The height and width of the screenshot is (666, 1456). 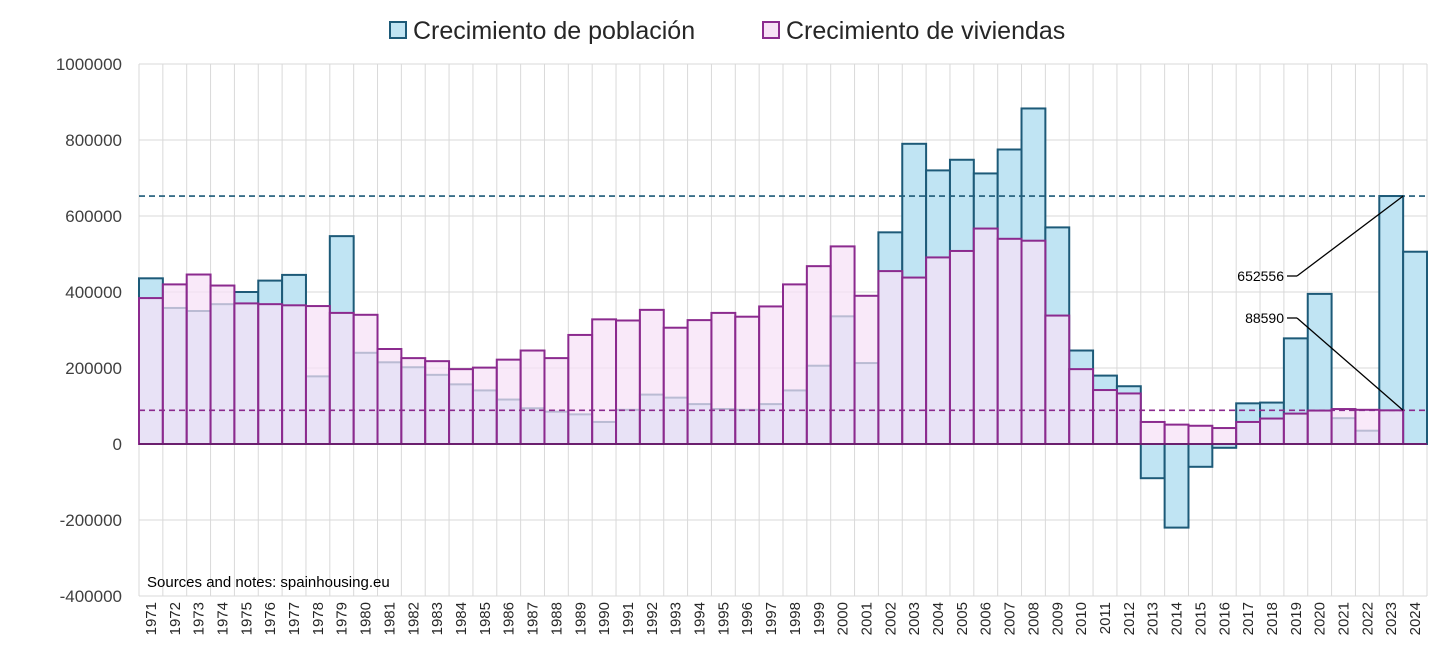 I want to click on x-tick-label: 2007, so click(x=1010, y=618).